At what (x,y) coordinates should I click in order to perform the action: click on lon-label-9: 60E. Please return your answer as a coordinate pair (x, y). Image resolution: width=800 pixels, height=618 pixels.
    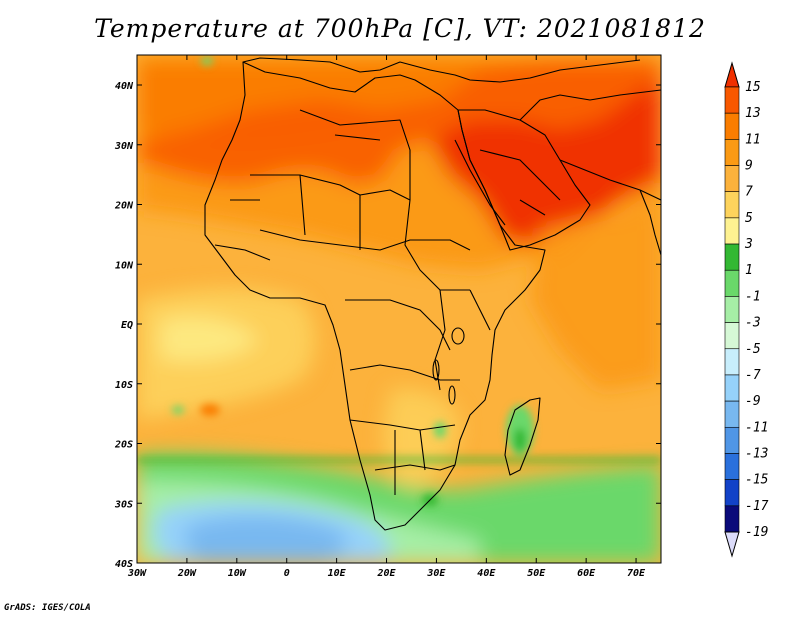
    Looking at the image, I should click on (586, 573).